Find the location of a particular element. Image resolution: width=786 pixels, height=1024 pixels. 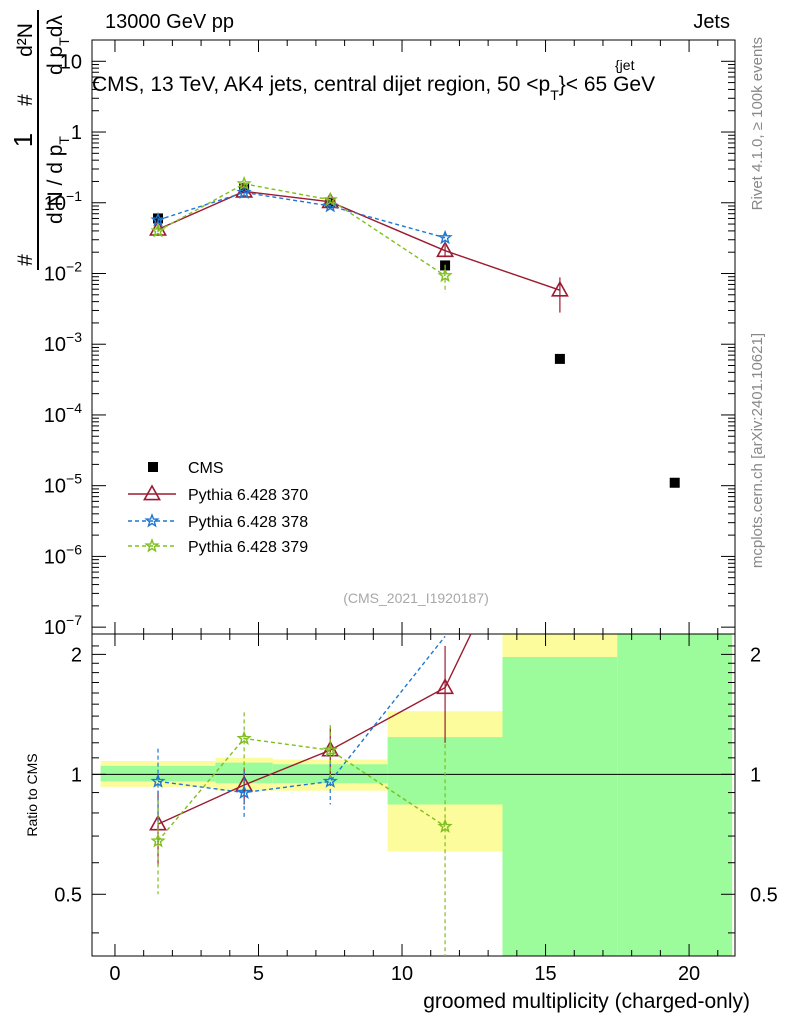

p378-line is located at coordinates (301, 215).